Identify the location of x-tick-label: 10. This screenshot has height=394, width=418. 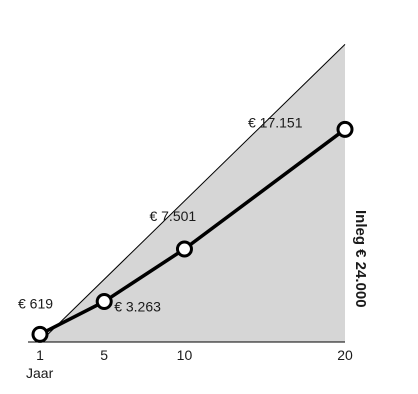
(185, 355).